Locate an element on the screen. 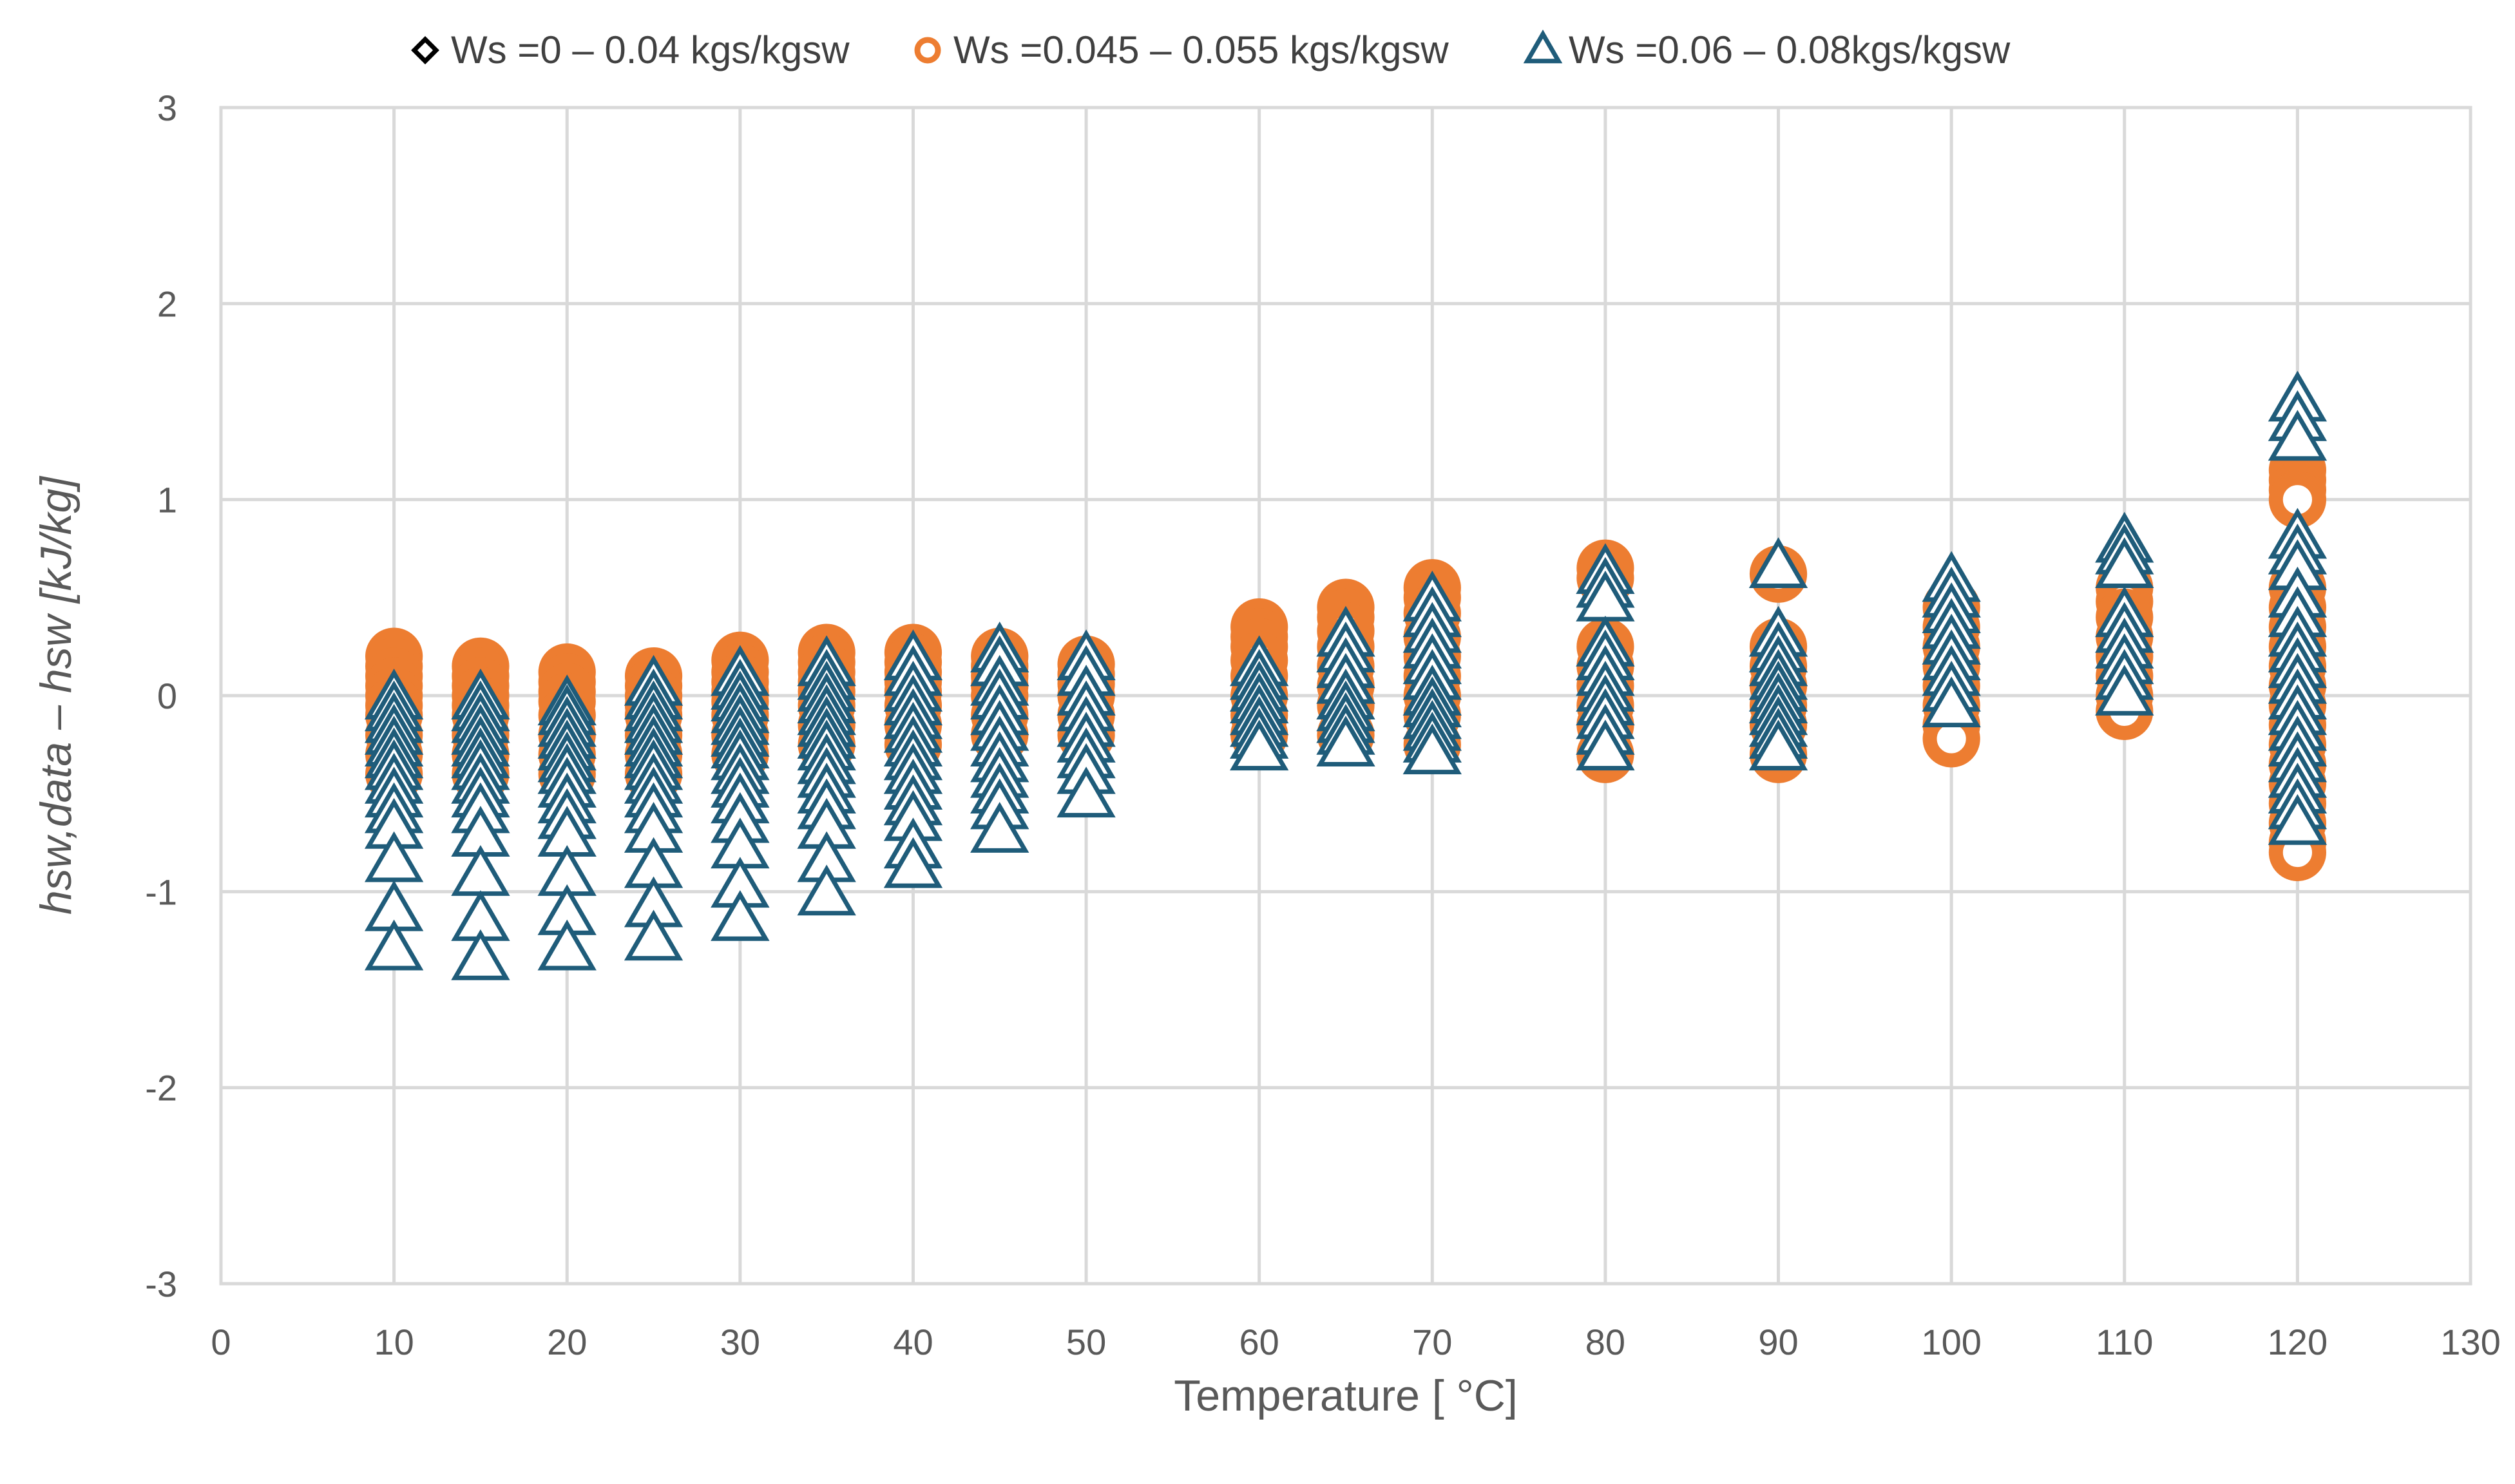  legend-item: Ws =0.045 – 0.055 kgs/kgsw is located at coordinates (1181, 49).